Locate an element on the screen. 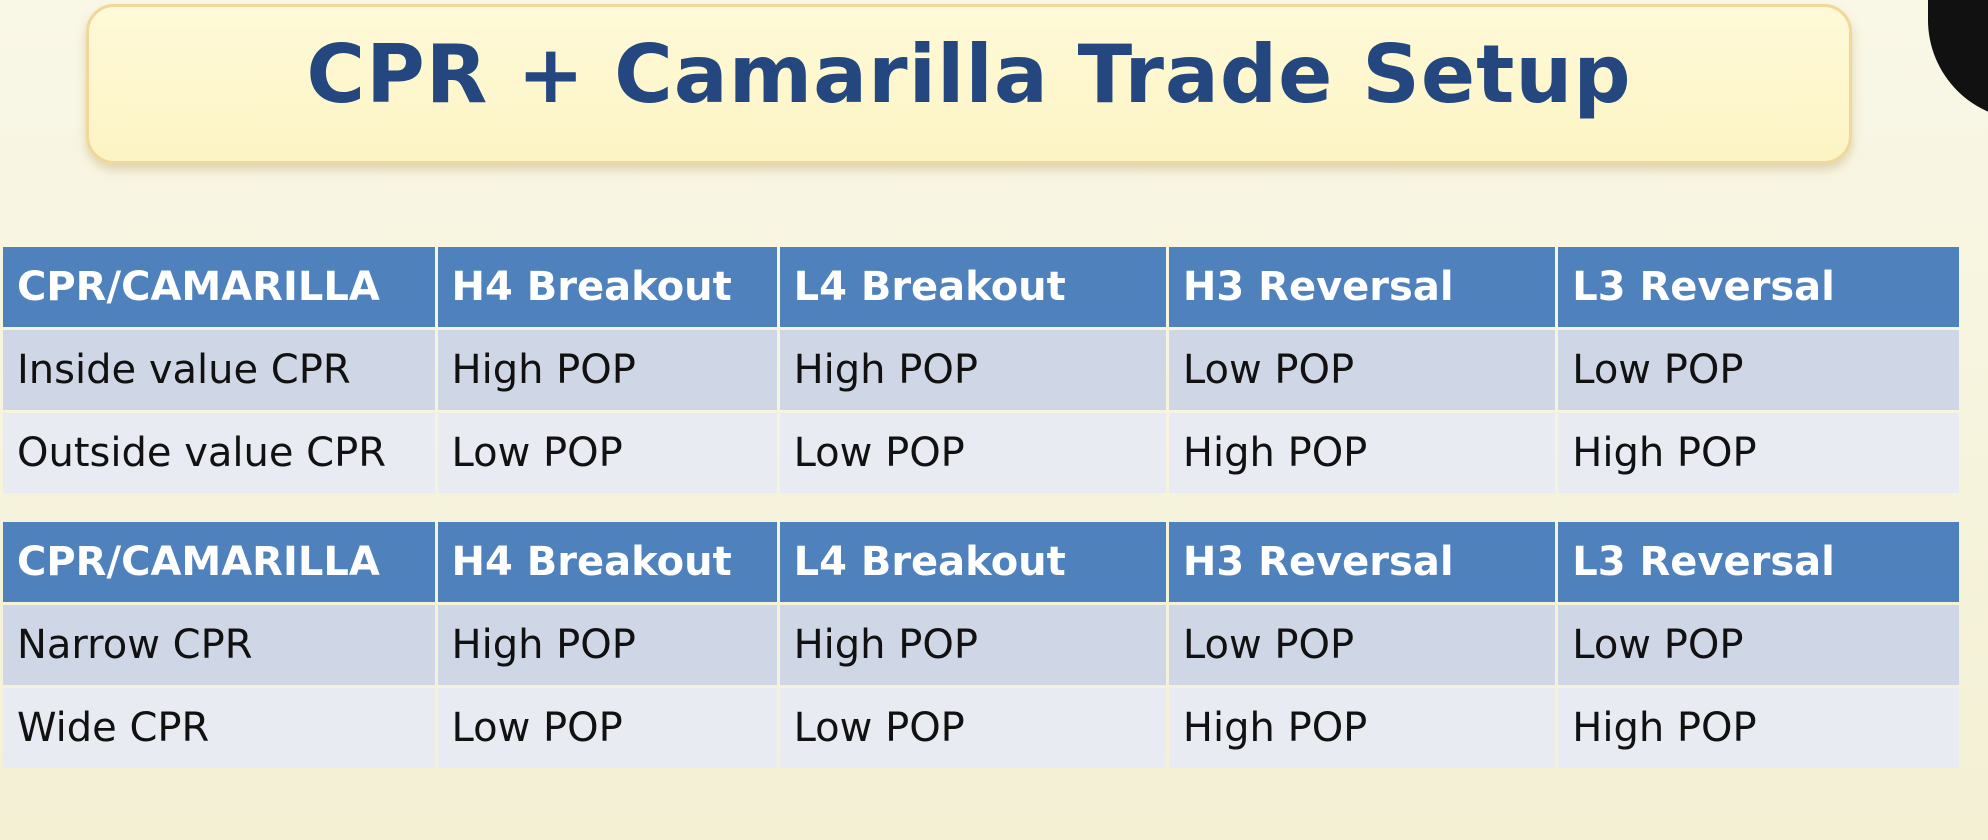  row-label: Inside value CPR is located at coordinates (219, 370).